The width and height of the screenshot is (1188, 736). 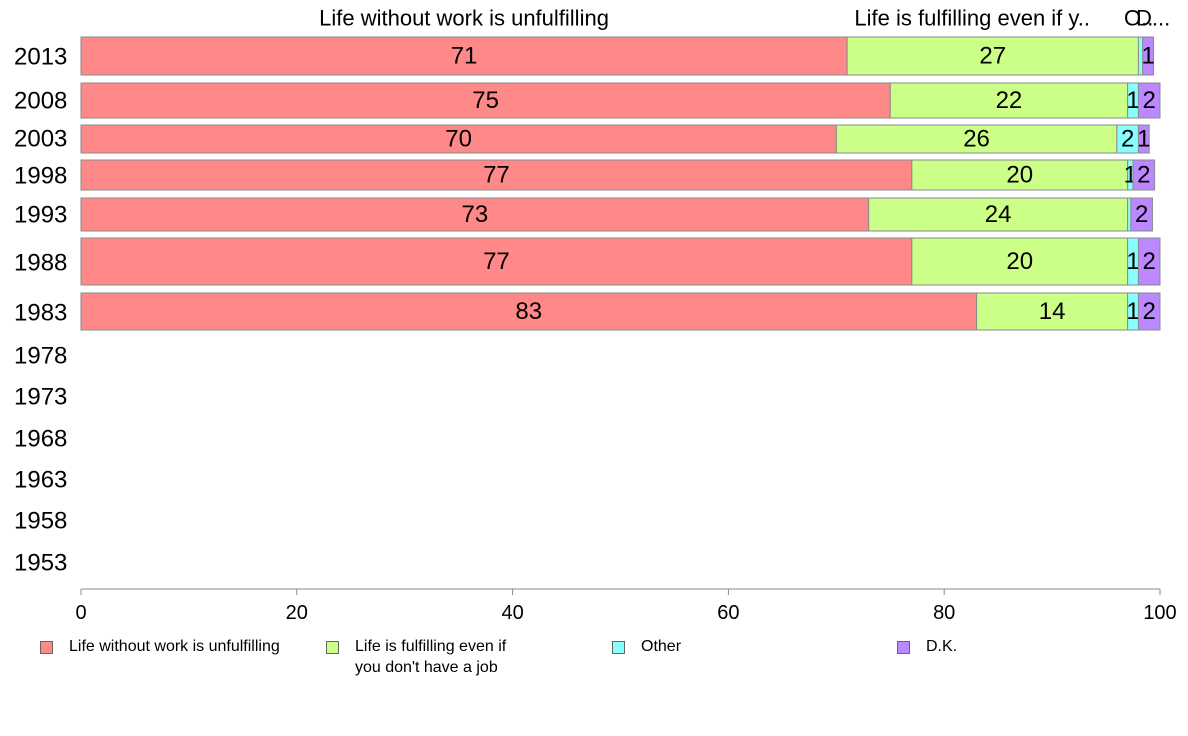 I want to click on legend-item-dk: D.K., so click(x=927, y=646).